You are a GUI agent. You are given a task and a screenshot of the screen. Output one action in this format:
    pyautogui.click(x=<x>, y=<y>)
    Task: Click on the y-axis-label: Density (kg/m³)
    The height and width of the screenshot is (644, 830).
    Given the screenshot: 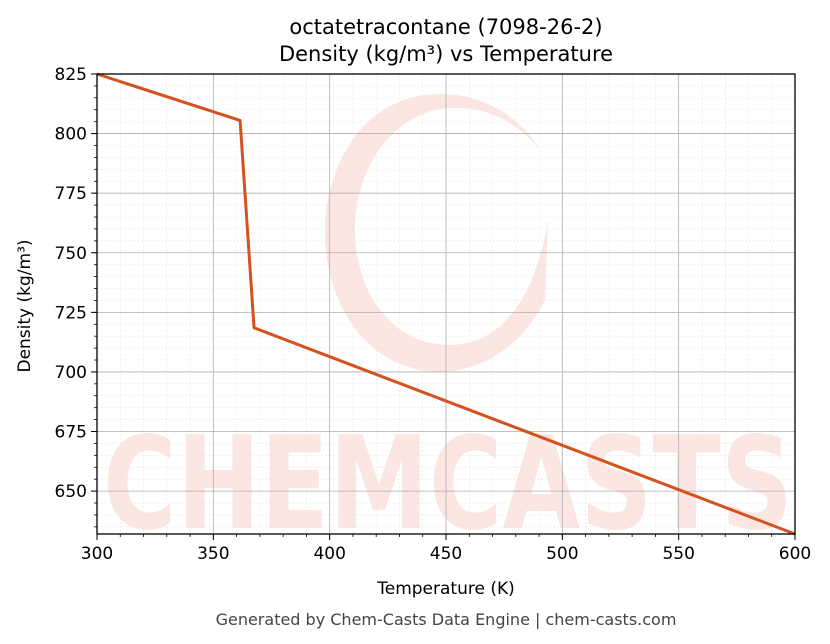 What is the action you would take?
    pyautogui.click(x=25, y=305)
    